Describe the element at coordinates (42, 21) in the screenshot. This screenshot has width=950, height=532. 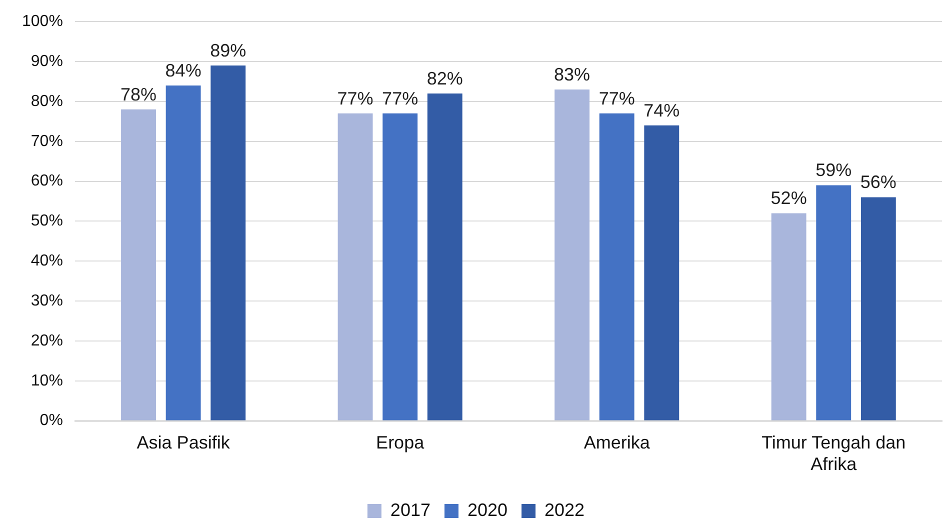
I see `y-tick-label: 100%` at that location.